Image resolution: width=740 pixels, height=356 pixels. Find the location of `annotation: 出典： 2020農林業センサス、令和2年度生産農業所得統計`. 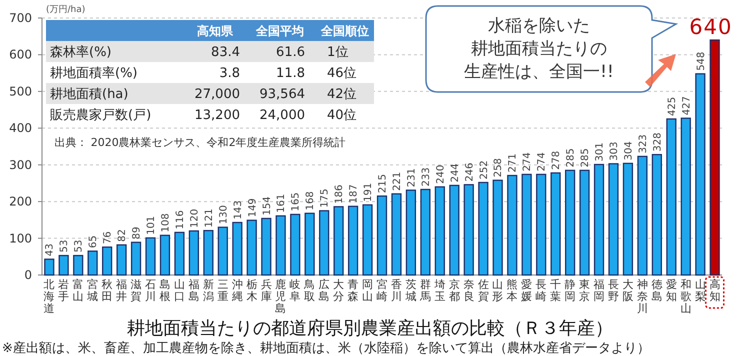

annotation: 出典： 2020農林業センサス、令和2年度生産農業所得統計 is located at coordinates (200, 142).